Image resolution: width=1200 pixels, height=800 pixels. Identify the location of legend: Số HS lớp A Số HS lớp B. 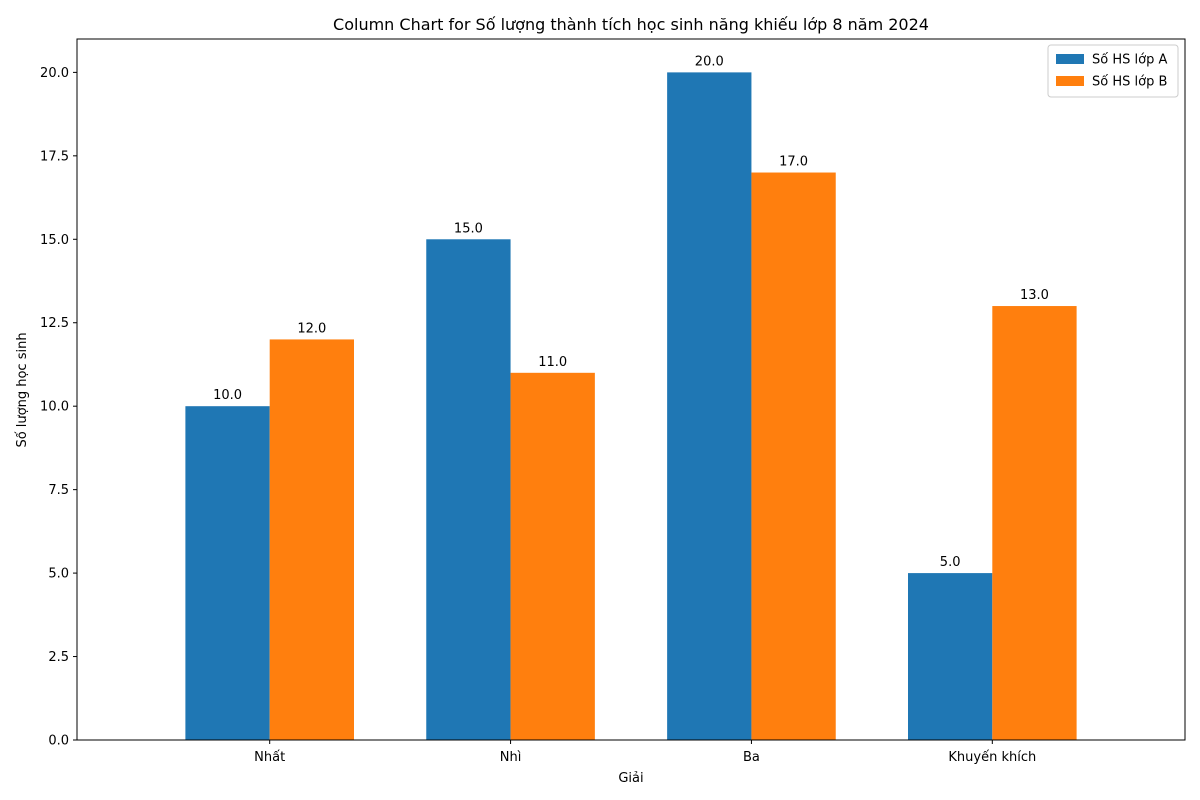
(1113, 71).